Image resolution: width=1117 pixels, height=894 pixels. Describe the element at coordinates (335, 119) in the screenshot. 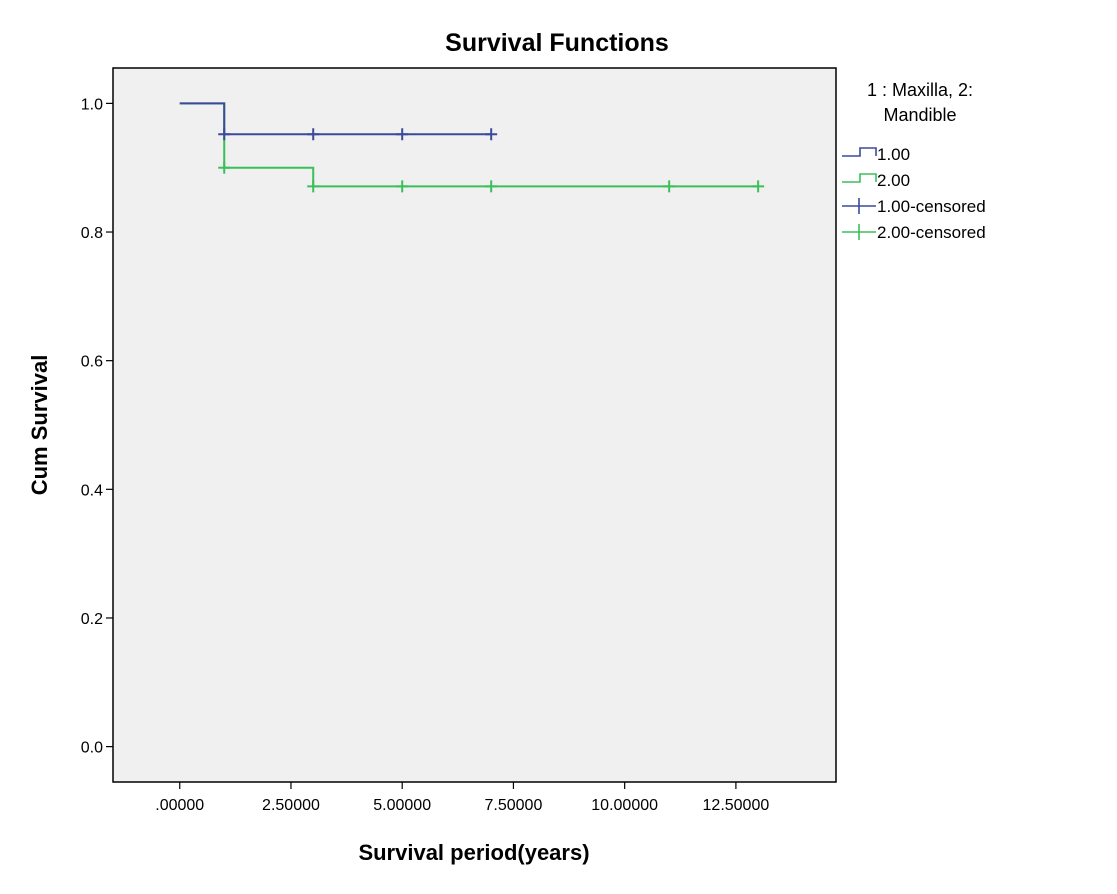

I see `series-1-step-line` at that location.